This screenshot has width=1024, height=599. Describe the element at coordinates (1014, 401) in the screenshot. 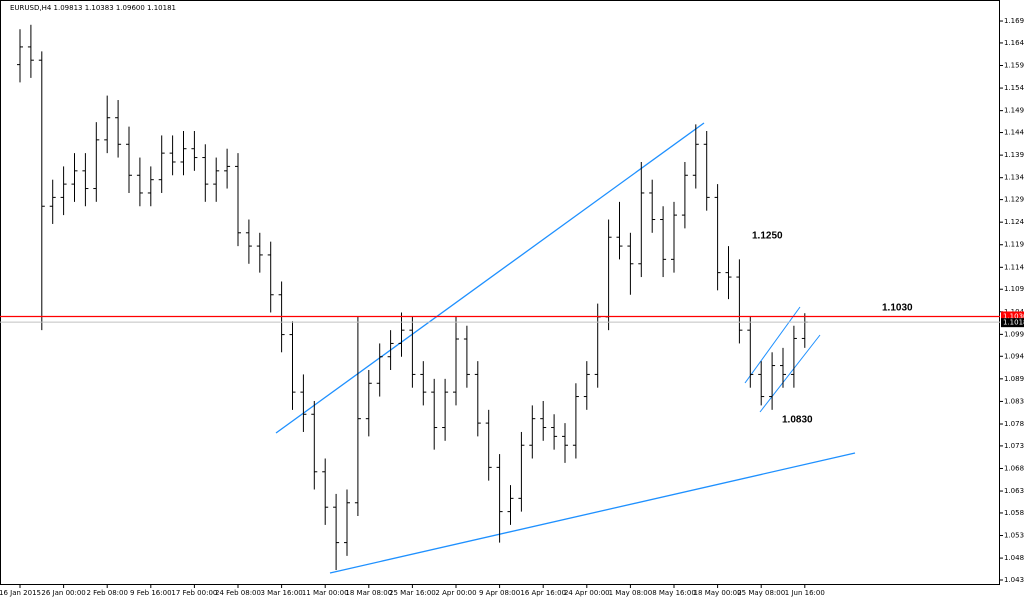

I see `y-tick-label: 1.08390` at that location.